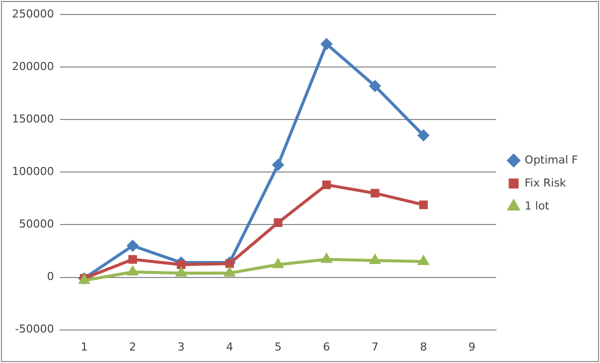 The width and height of the screenshot is (600, 363). I want to click on x-tick-label: 7, so click(375, 347).